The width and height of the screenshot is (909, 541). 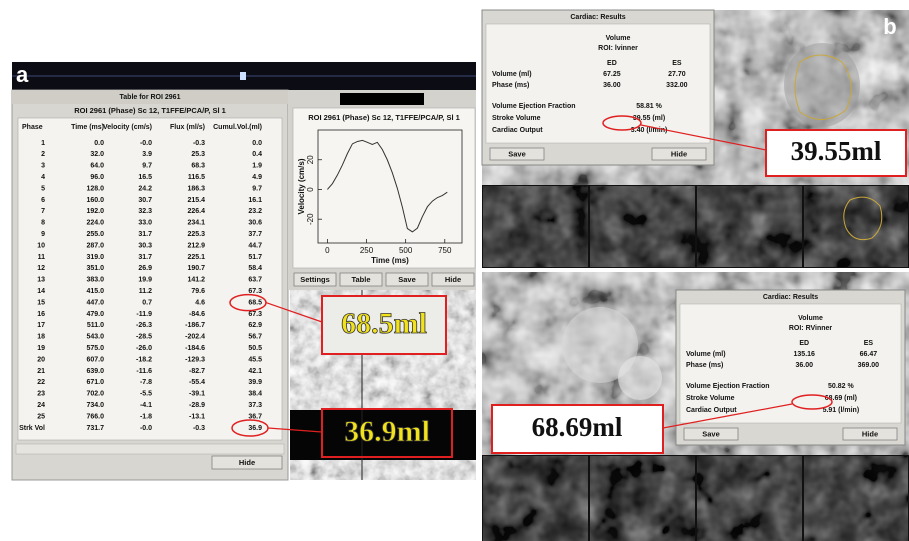 What do you see at coordinates (197, 405) in the screenshot?
I see `table-cell: -28.9` at bounding box center [197, 405].